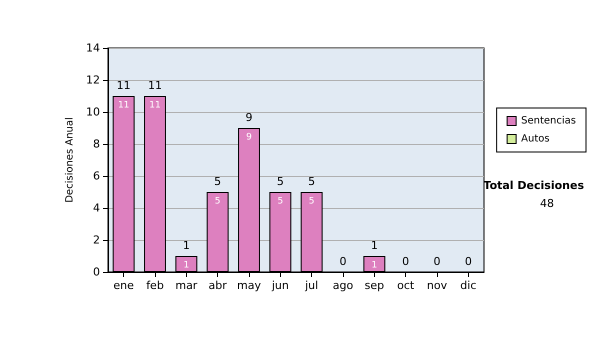 This screenshot has width=600, height=340. What do you see at coordinates (123, 285) in the screenshot?
I see `x-tick-label: ene` at bounding box center [123, 285].